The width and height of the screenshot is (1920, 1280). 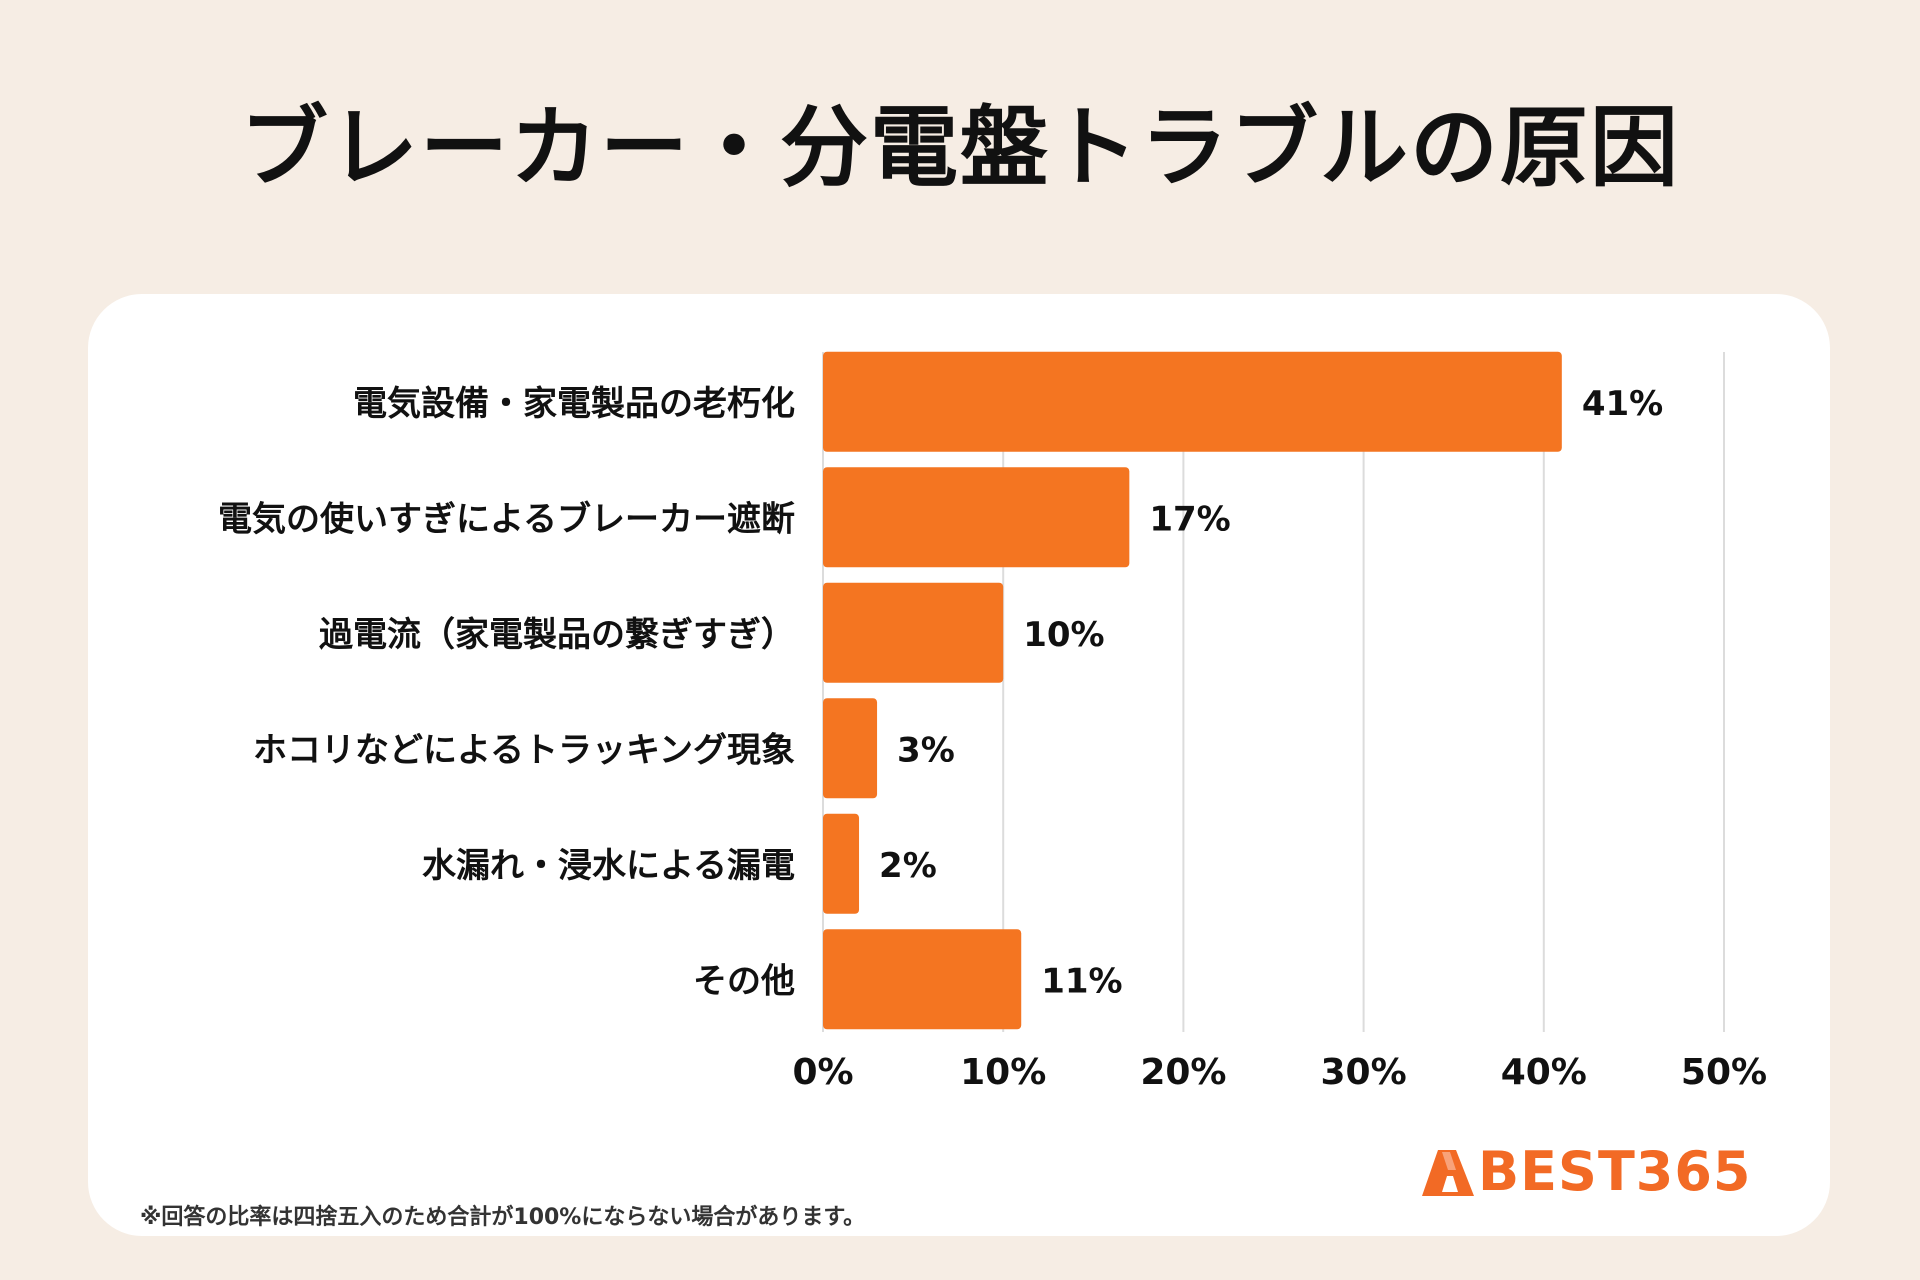 What do you see at coordinates (1544, 1072) in the screenshot?
I see `x-tick-label: 40%` at bounding box center [1544, 1072].